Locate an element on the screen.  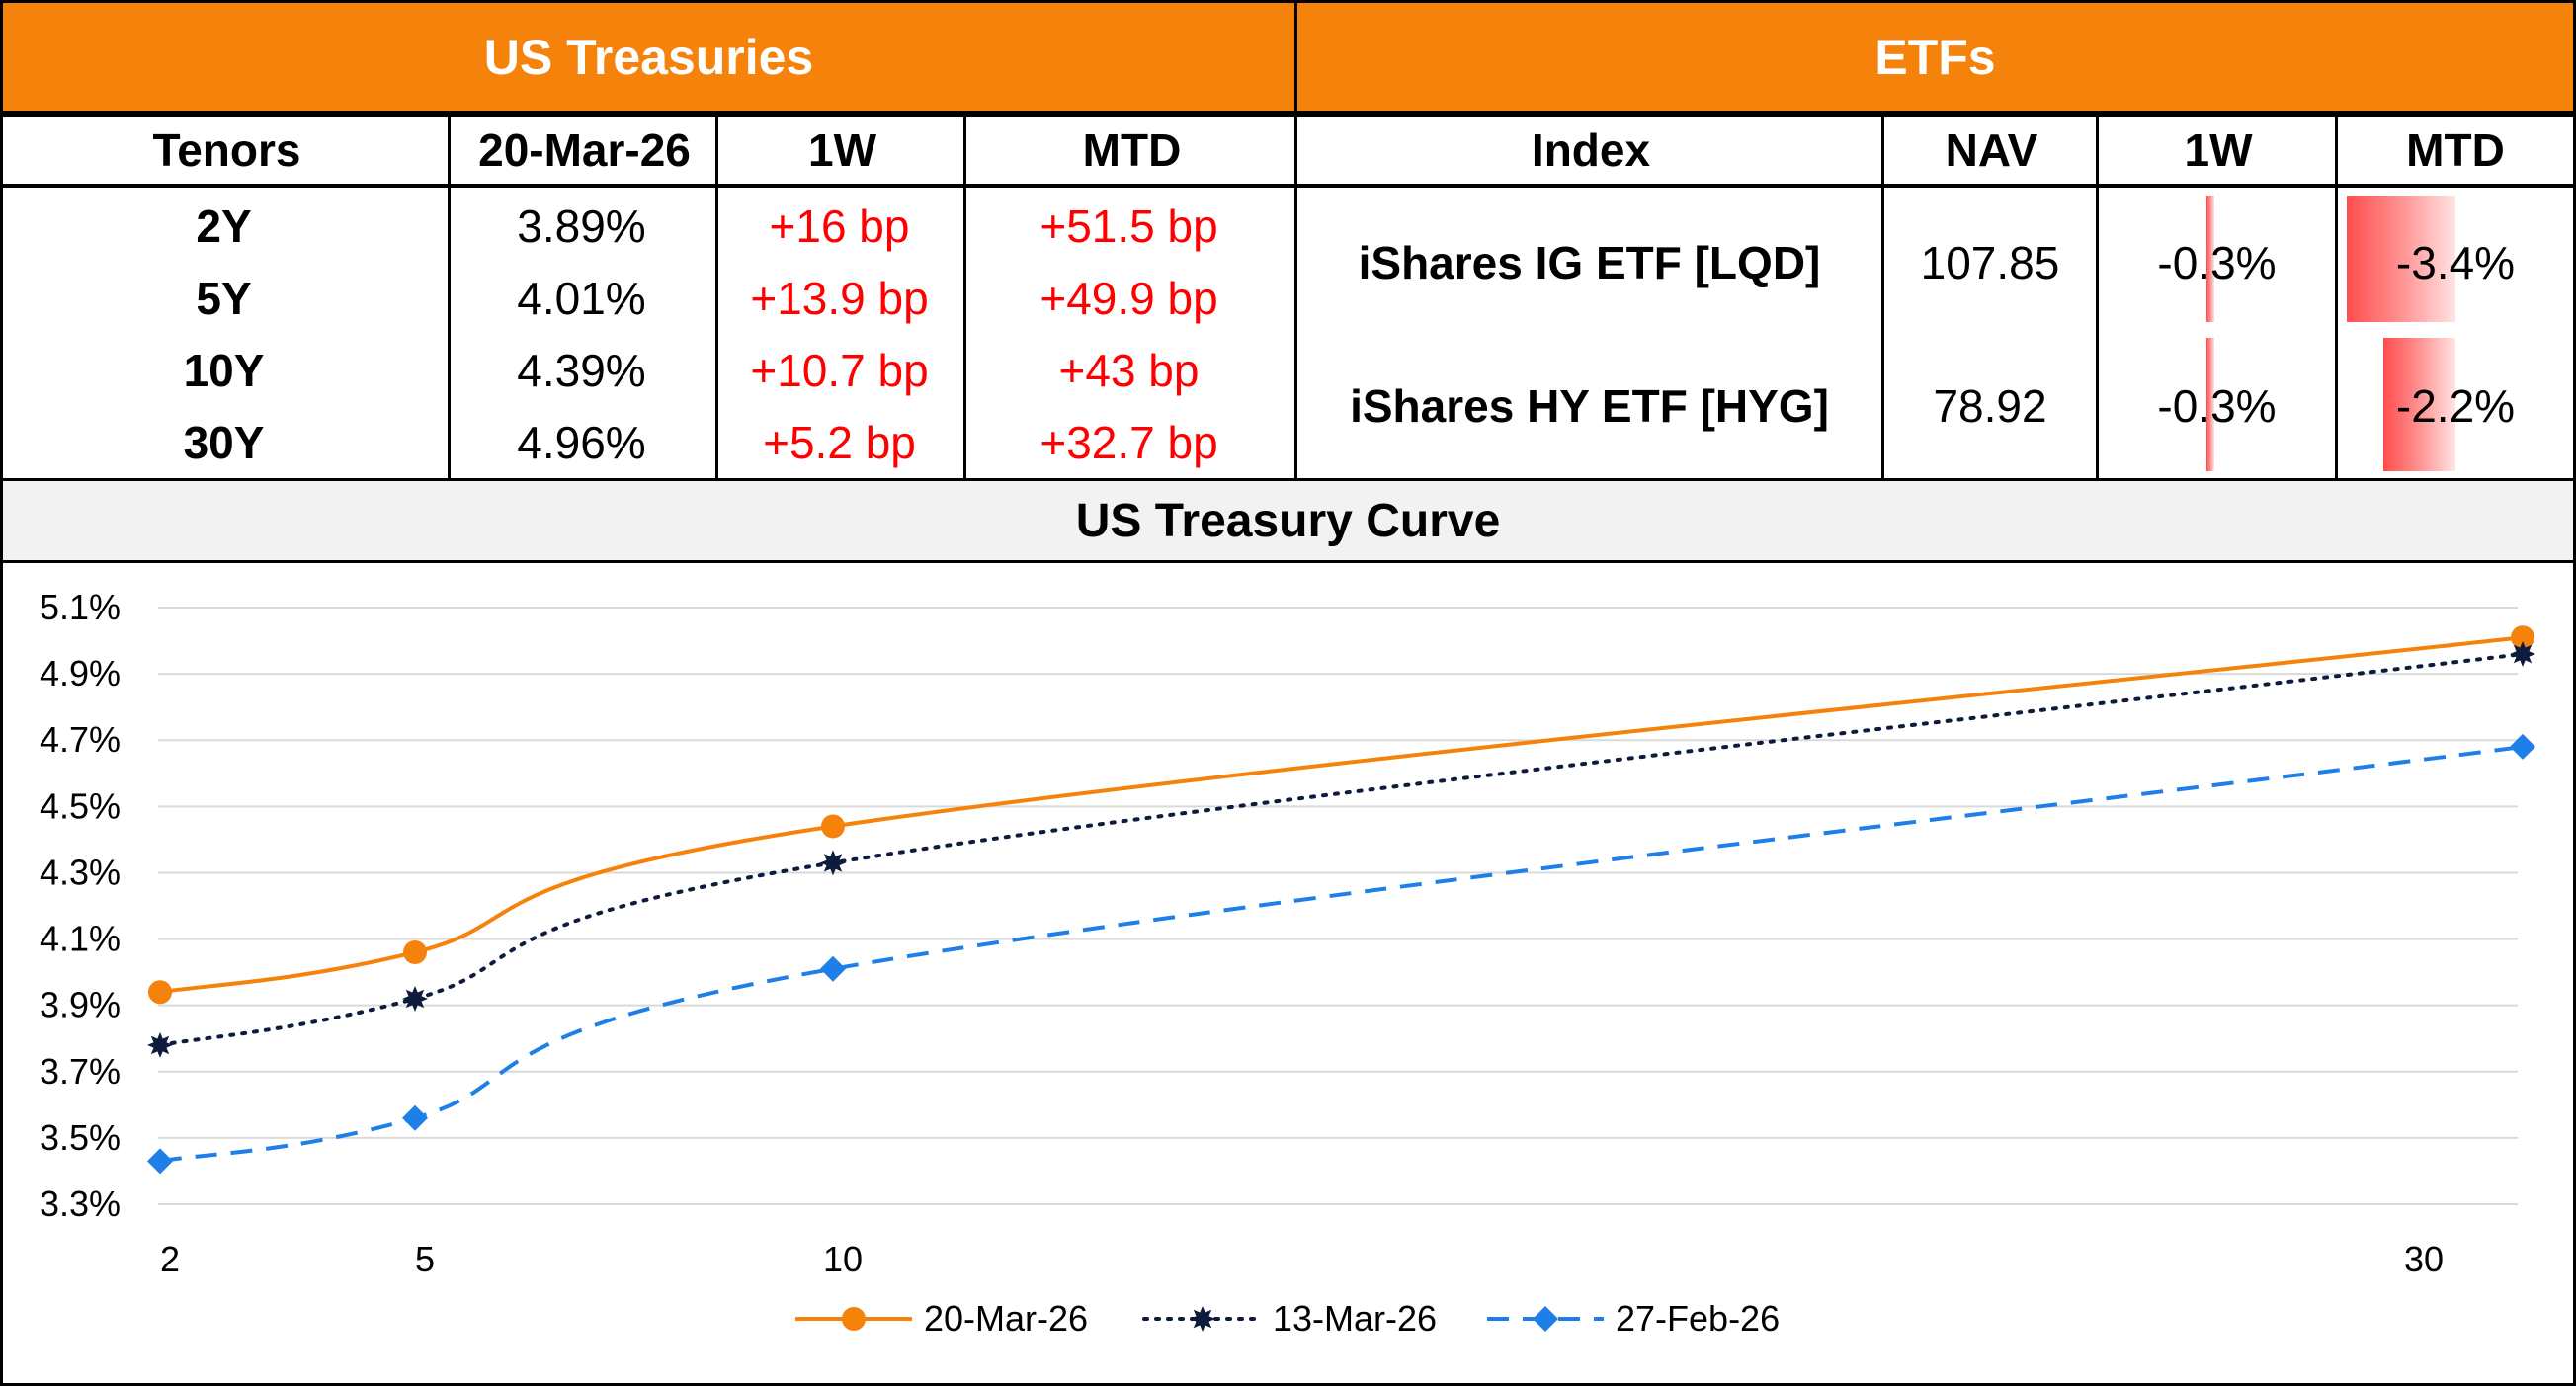
x-tick-label: 10 is located at coordinates (843, 1259).